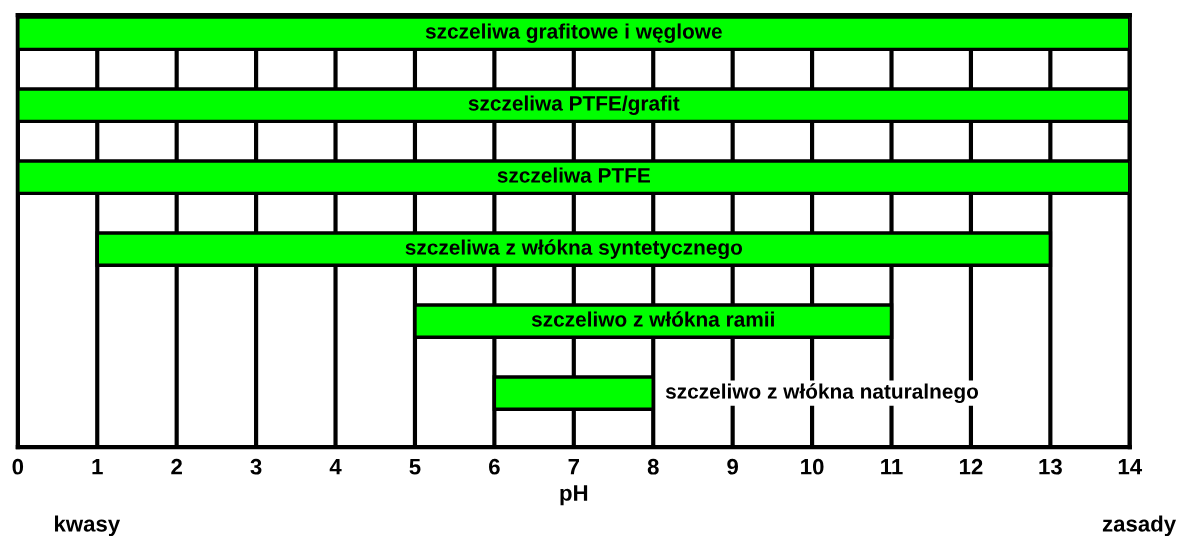 Image resolution: width=1188 pixels, height=542 pixels. I want to click on x-tick-label: 12, so click(971, 466).